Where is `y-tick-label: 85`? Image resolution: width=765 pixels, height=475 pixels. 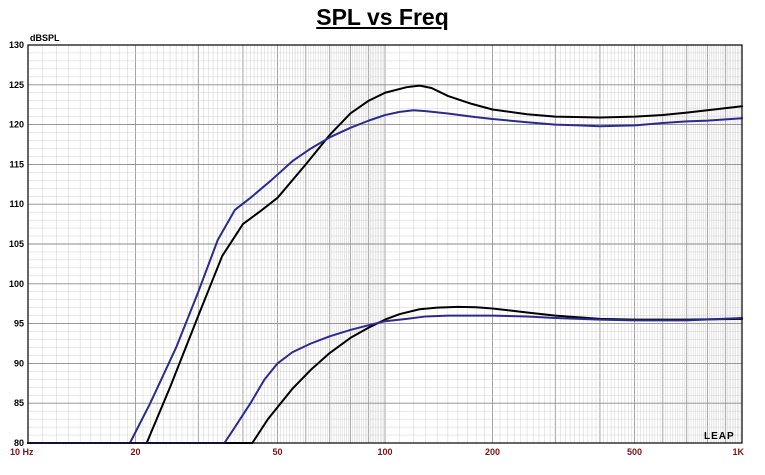
y-tick-label: 85 is located at coordinates (19, 403).